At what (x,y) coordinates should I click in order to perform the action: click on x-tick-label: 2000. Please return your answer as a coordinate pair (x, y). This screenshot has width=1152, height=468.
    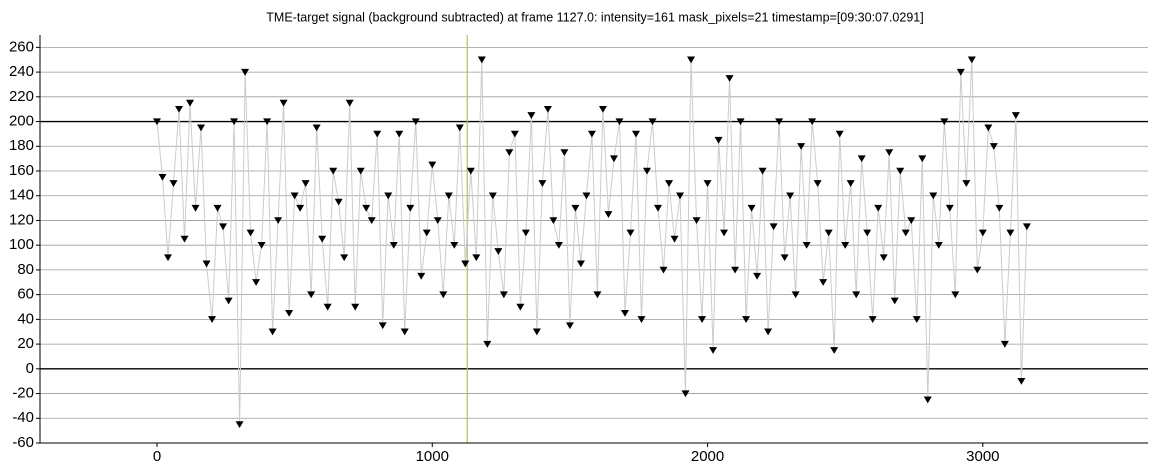
    Looking at the image, I should click on (707, 456).